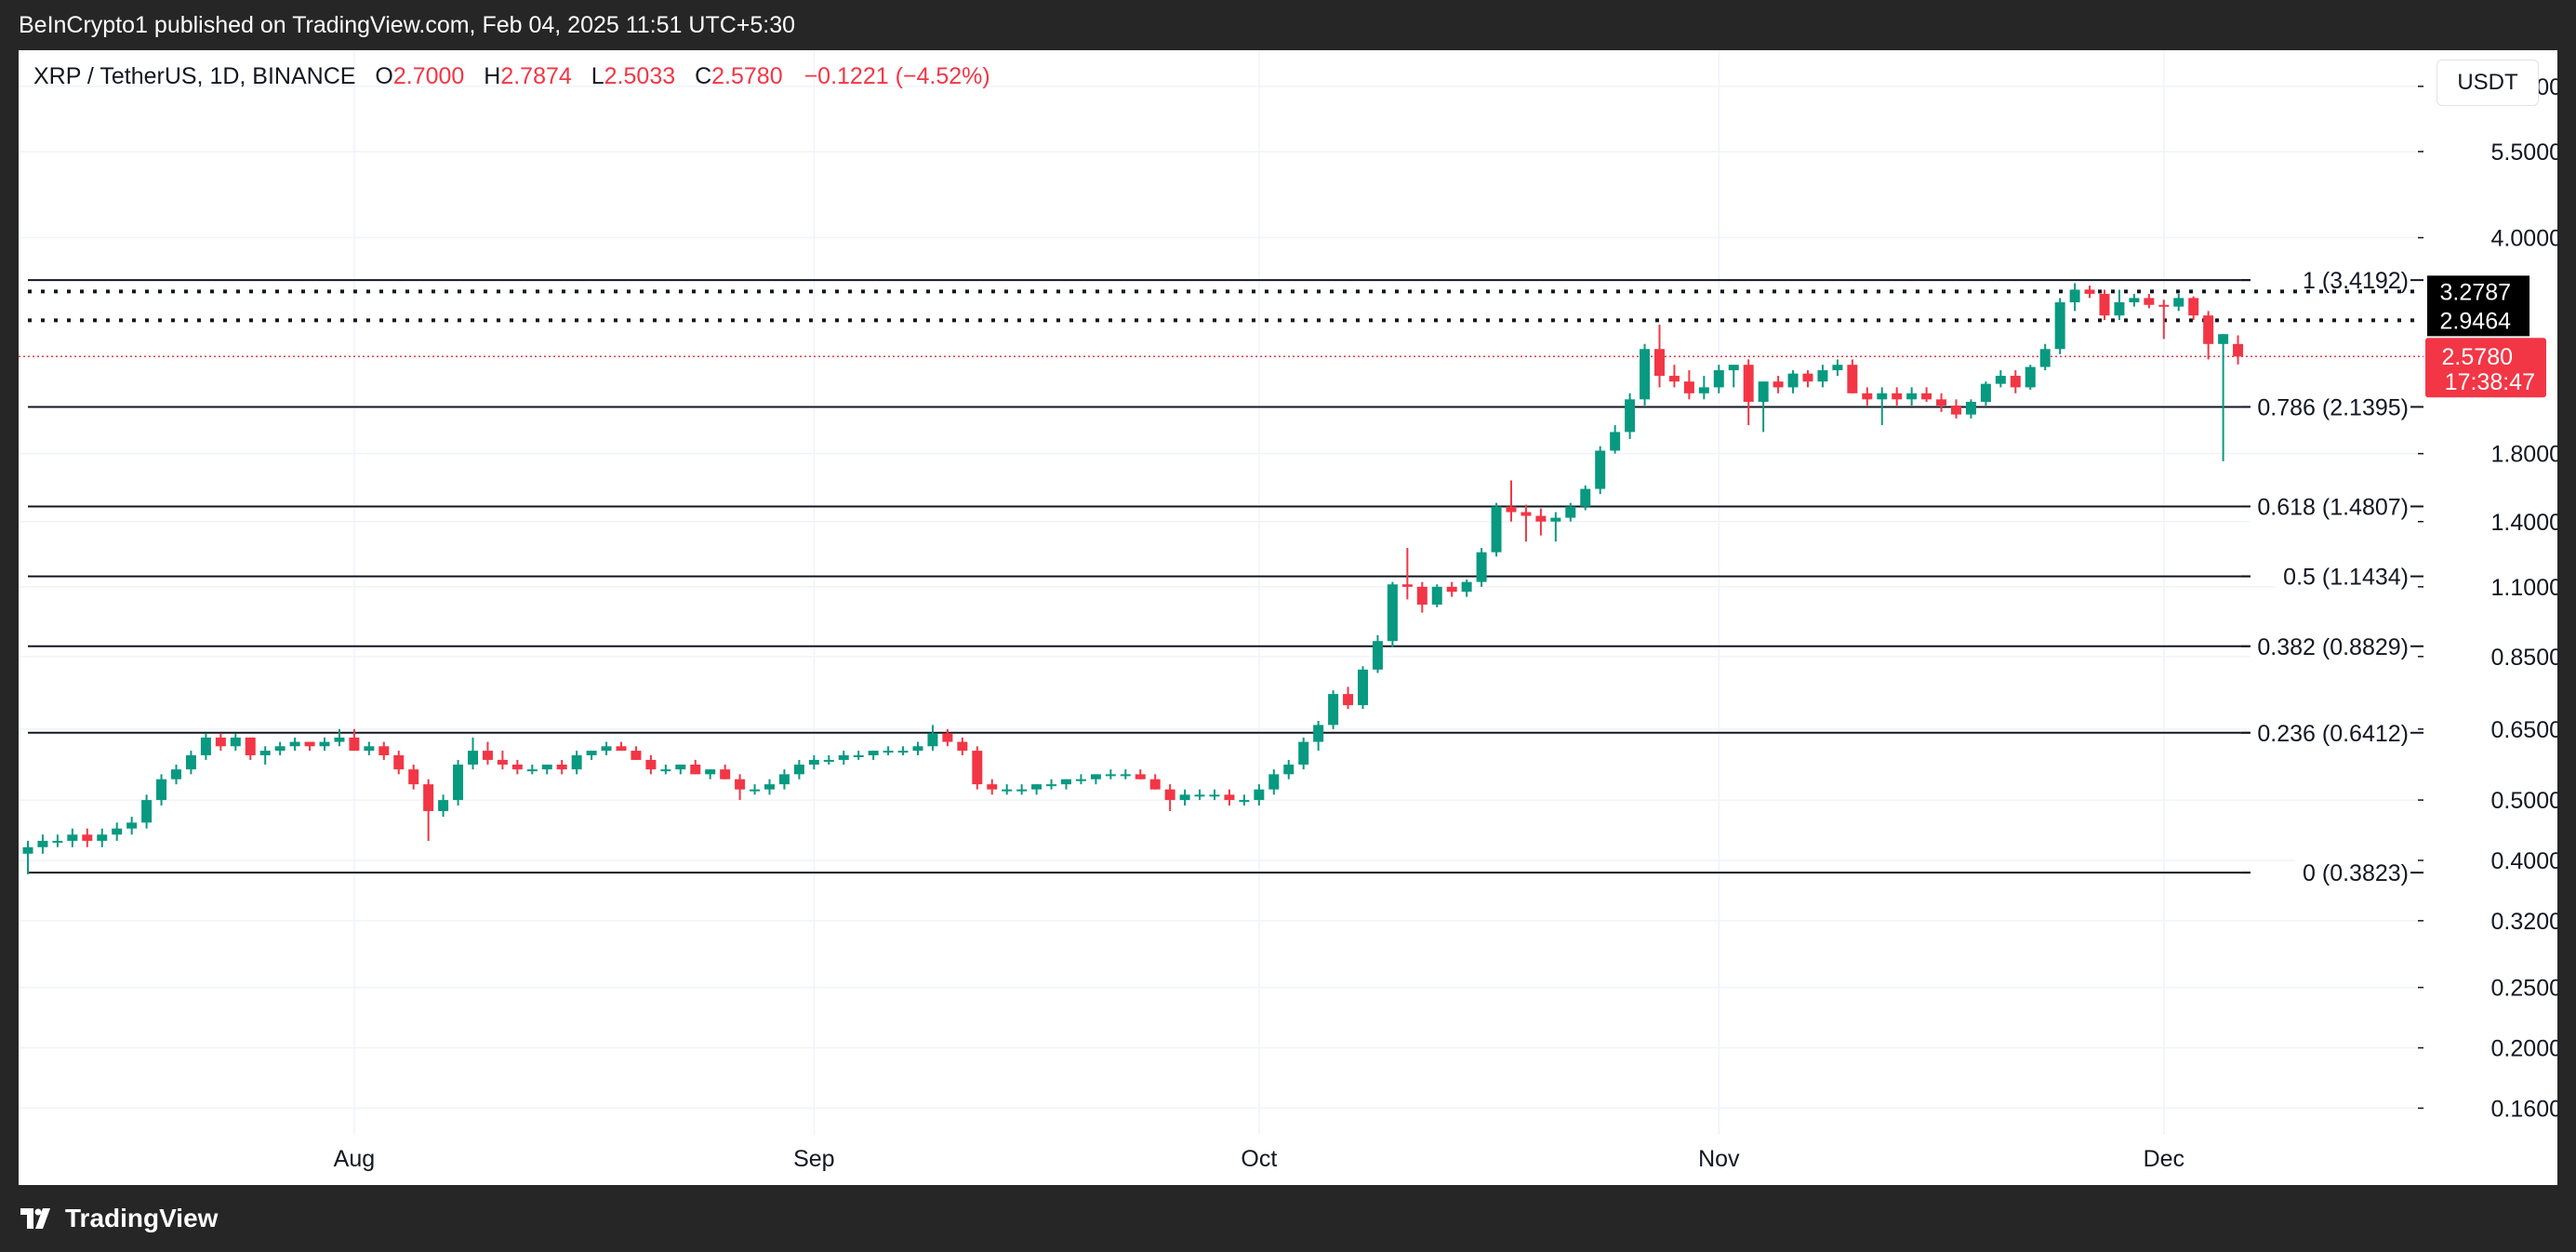 This screenshot has width=2576, height=1252. Describe the element at coordinates (2356, 873) in the screenshot. I see `fib-level-label: 0 (0.3823)` at that location.